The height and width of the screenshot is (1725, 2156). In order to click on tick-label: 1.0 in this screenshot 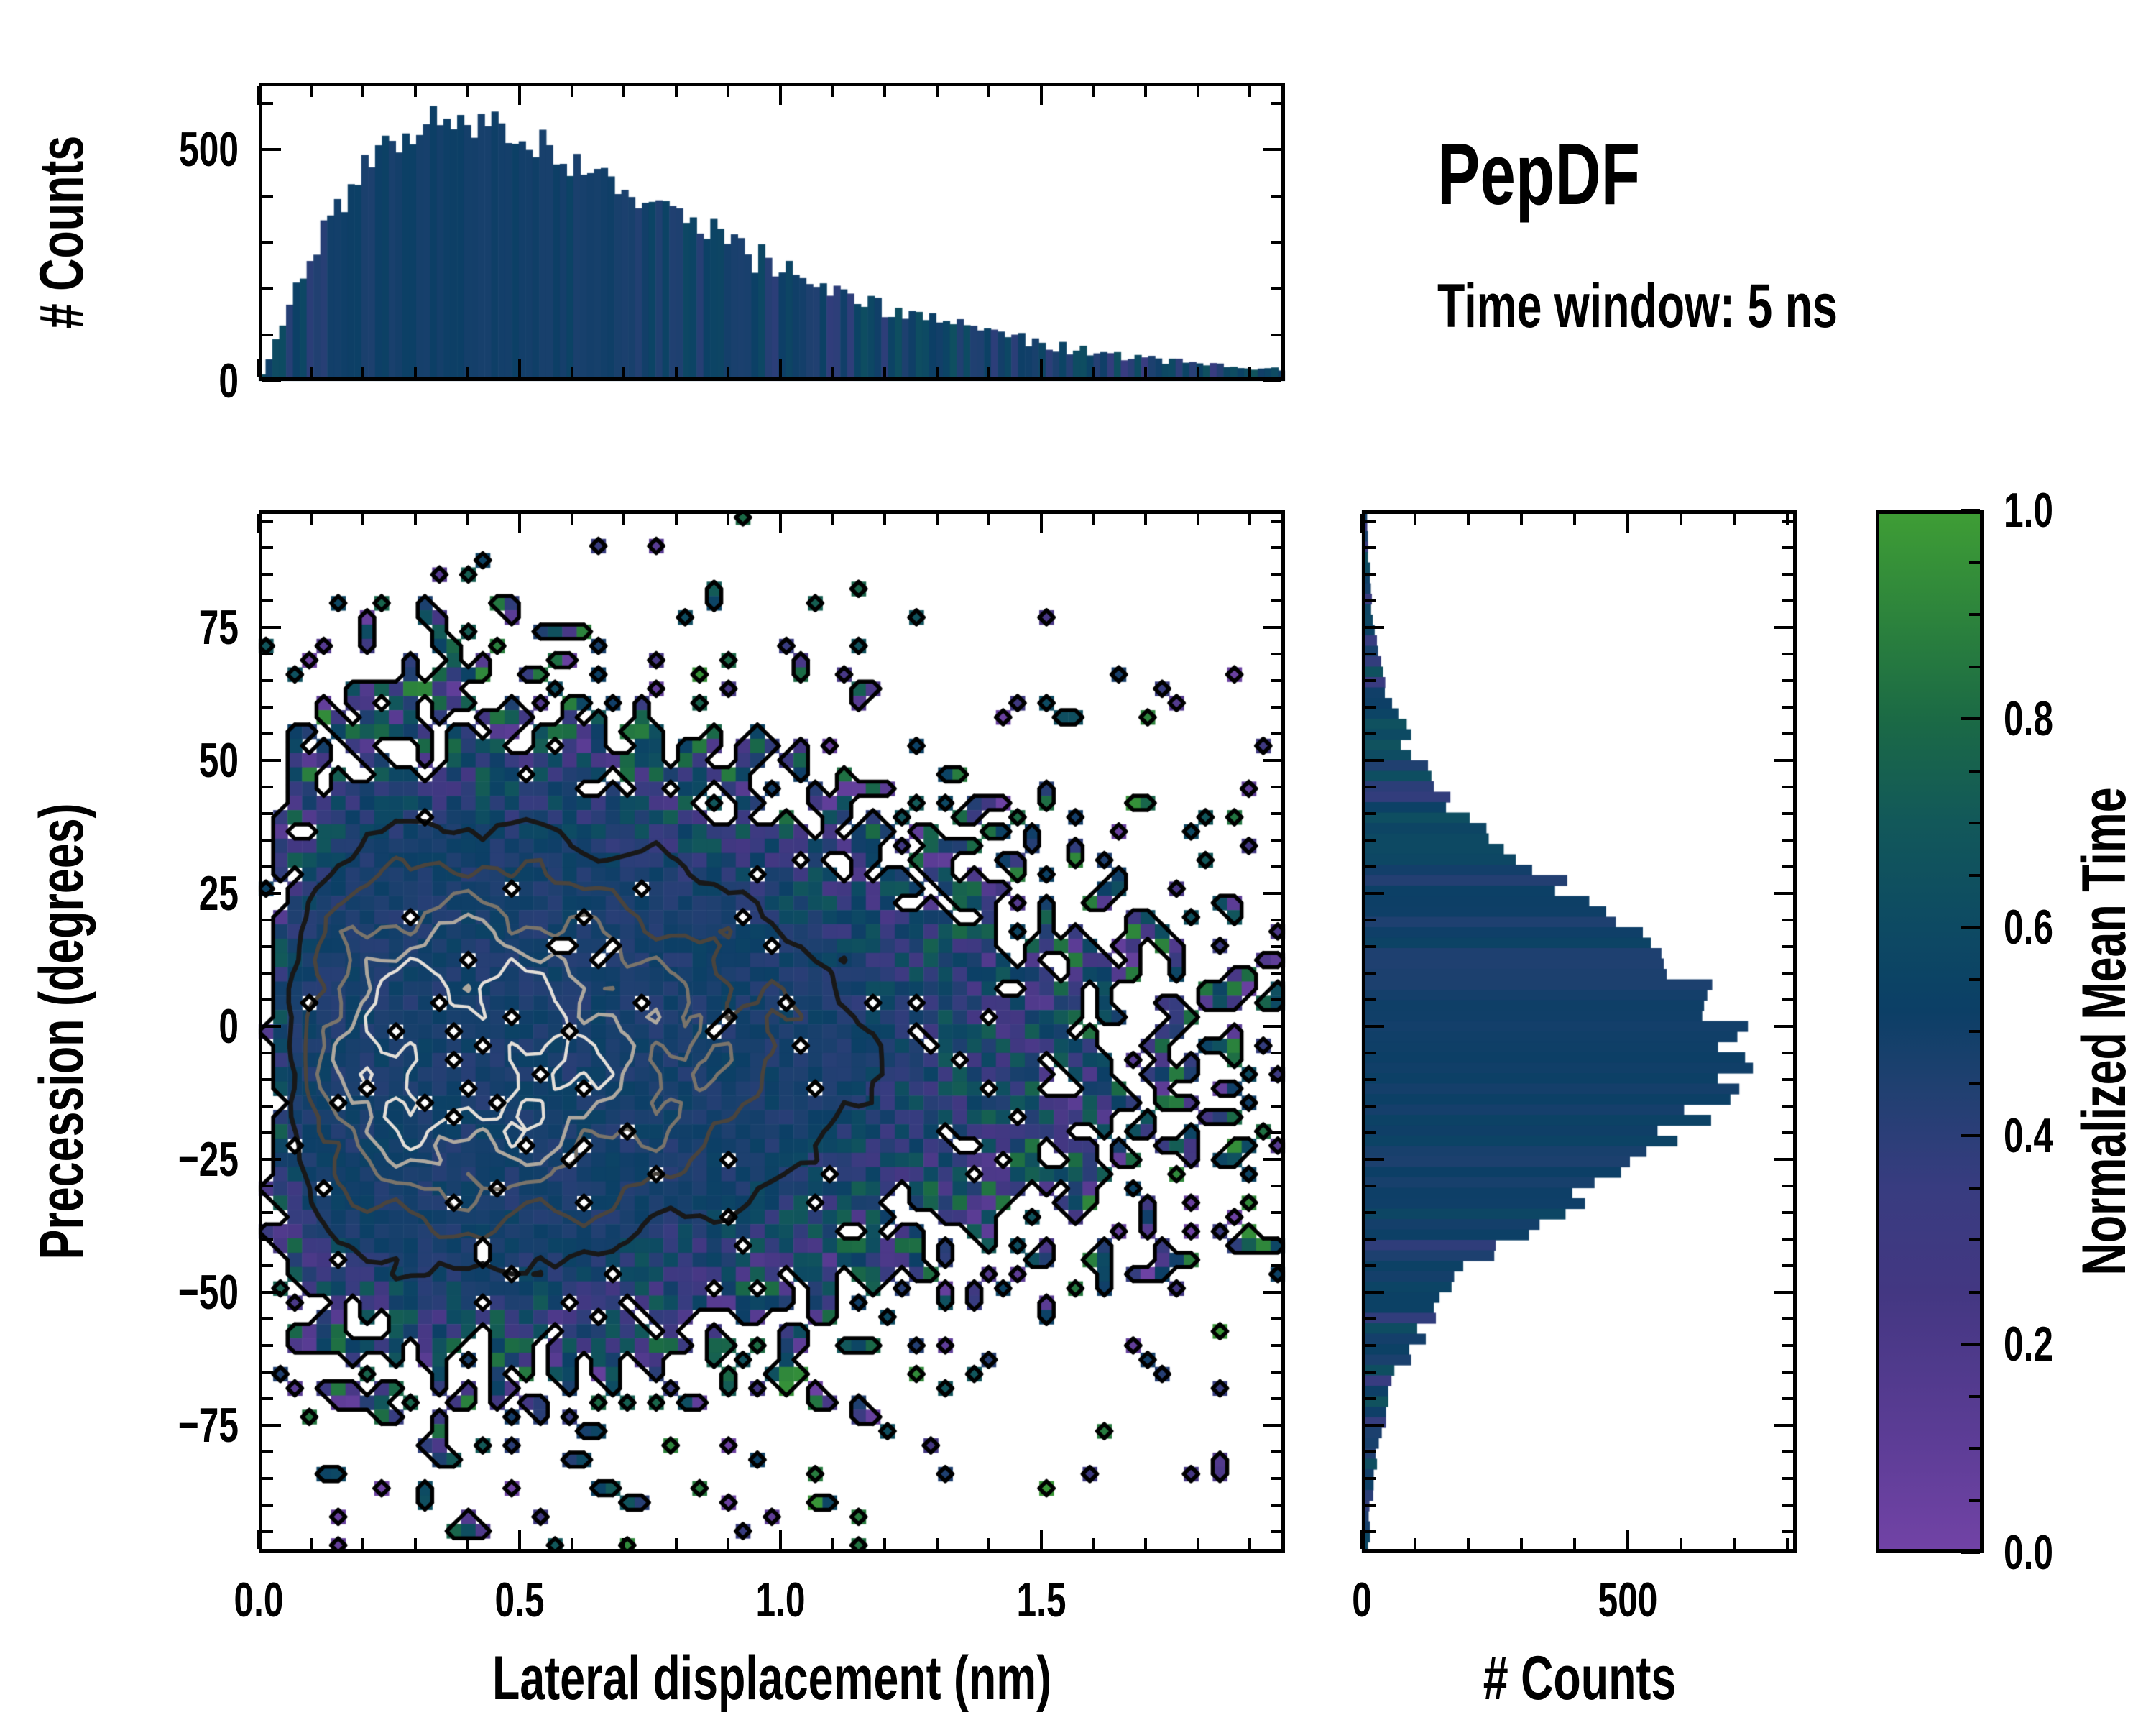, I will do `click(2029, 510)`.